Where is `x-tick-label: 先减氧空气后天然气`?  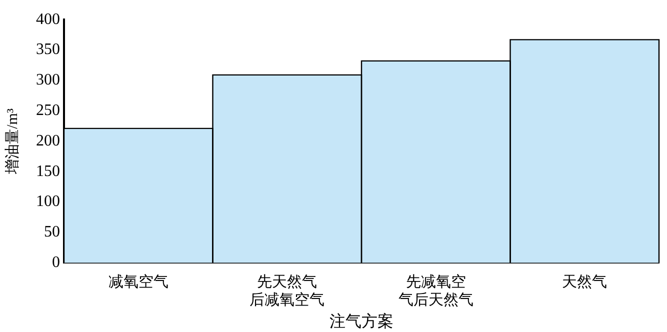 x-tick-label: 先减氧空气后天然气 is located at coordinates (436, 291).